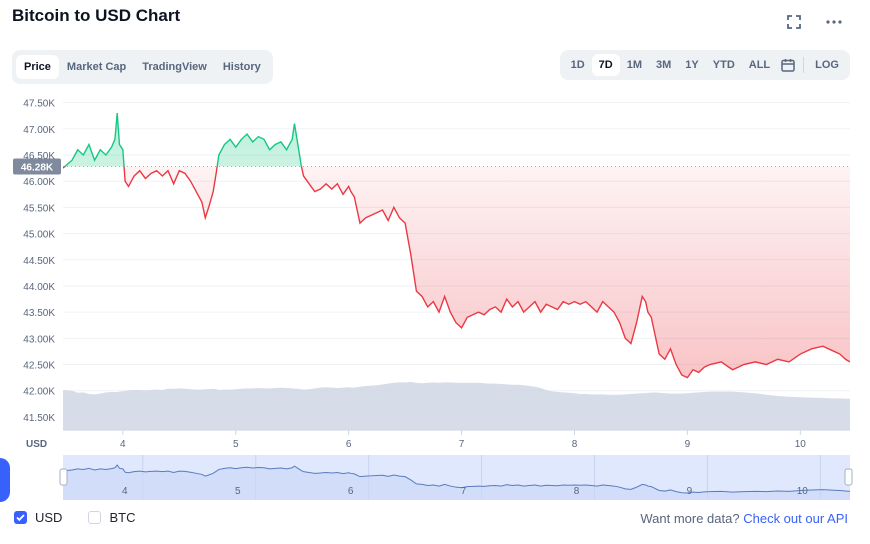  What do you see at coordinates (723, 65) in the screenshot?
I see `range-ytd: YTD` at bounding box center [723, 65].